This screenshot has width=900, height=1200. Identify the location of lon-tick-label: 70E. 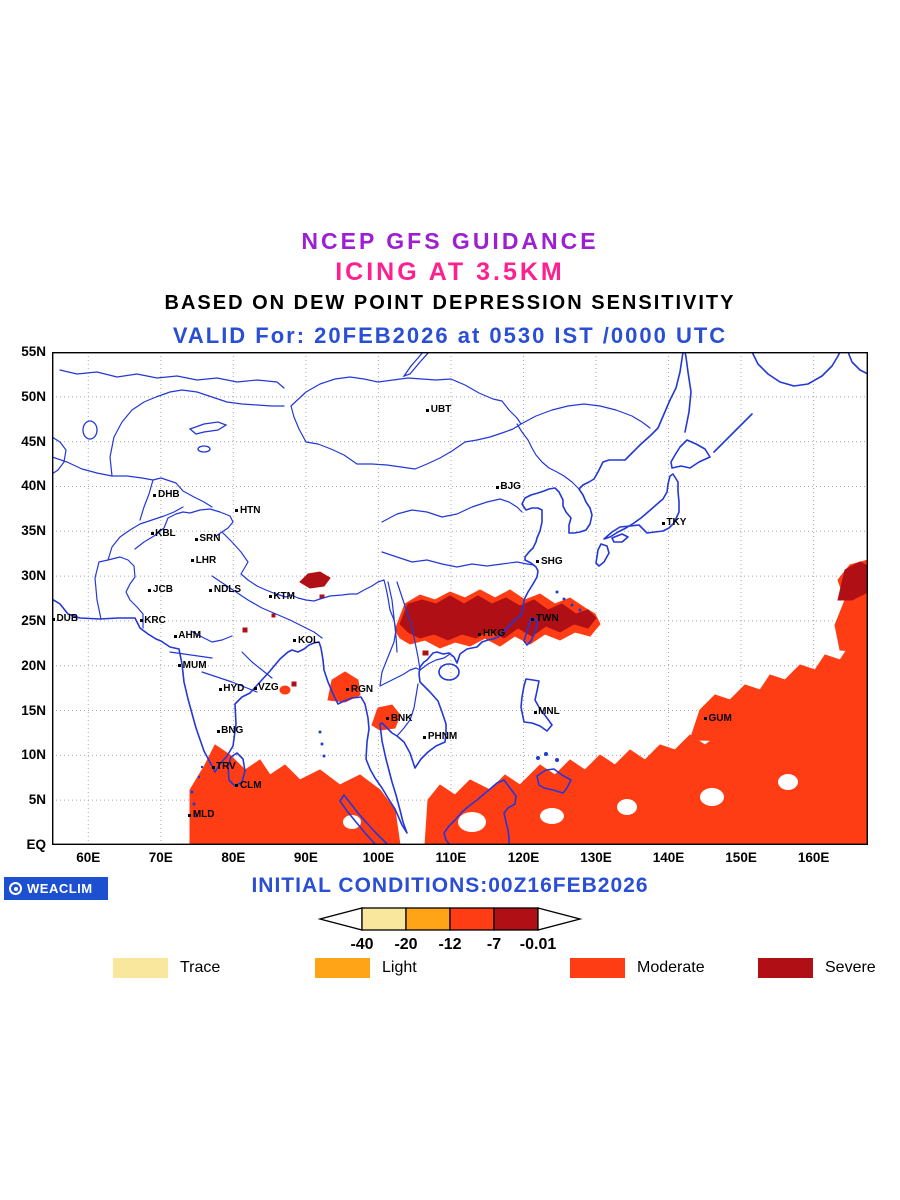
(160, 857).